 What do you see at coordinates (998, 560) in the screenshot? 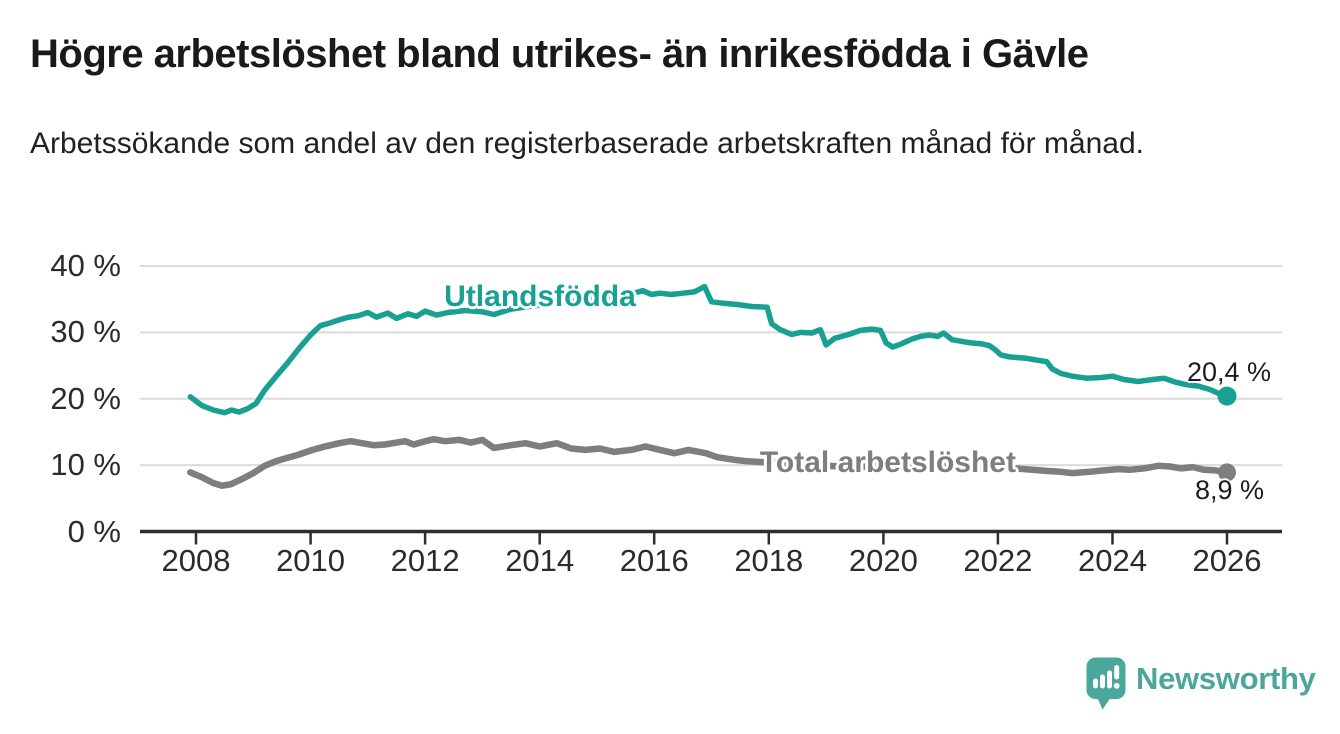
I see `x-tick-label: 2022` at bounding box center [998, 560].